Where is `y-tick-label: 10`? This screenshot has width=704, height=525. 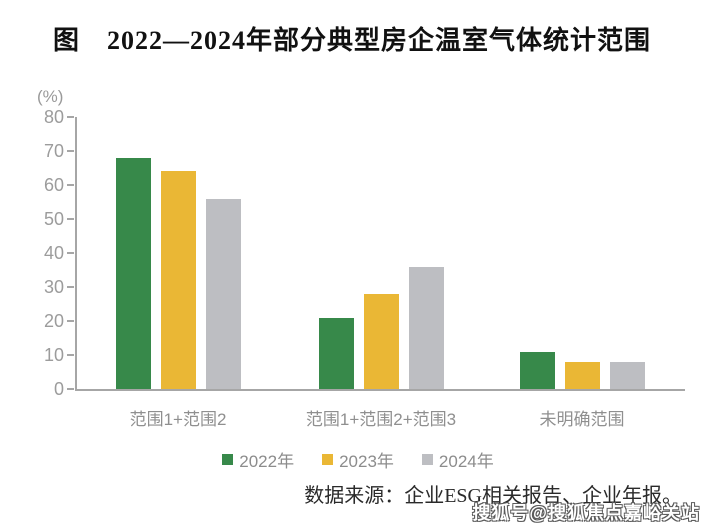 y-tick-label: 10 is located at coordinates (53, 355).